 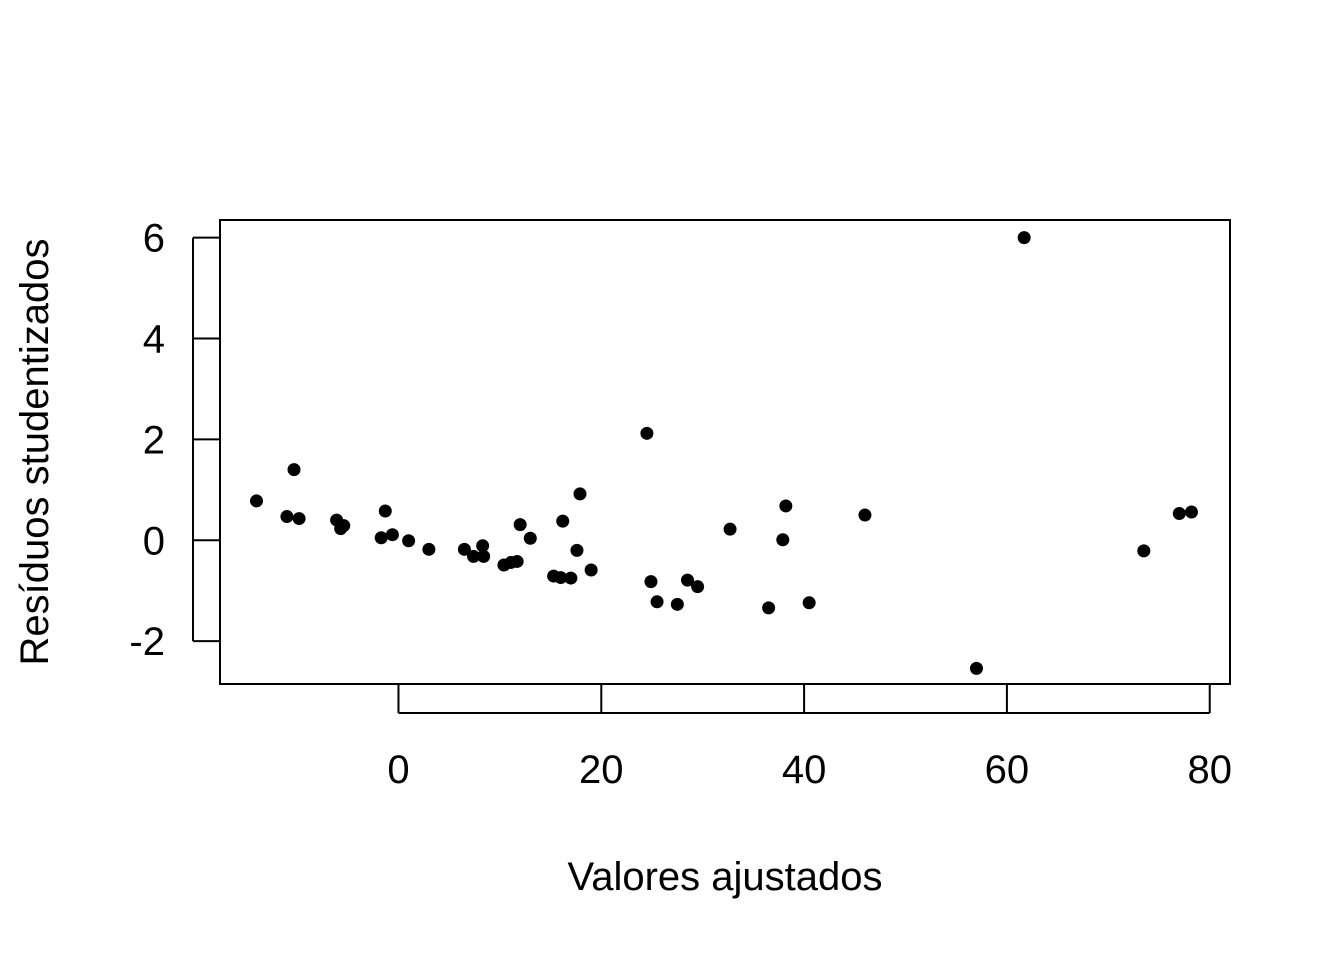 I want to click on y-tick-label: 2, so click(x=154, y=440).